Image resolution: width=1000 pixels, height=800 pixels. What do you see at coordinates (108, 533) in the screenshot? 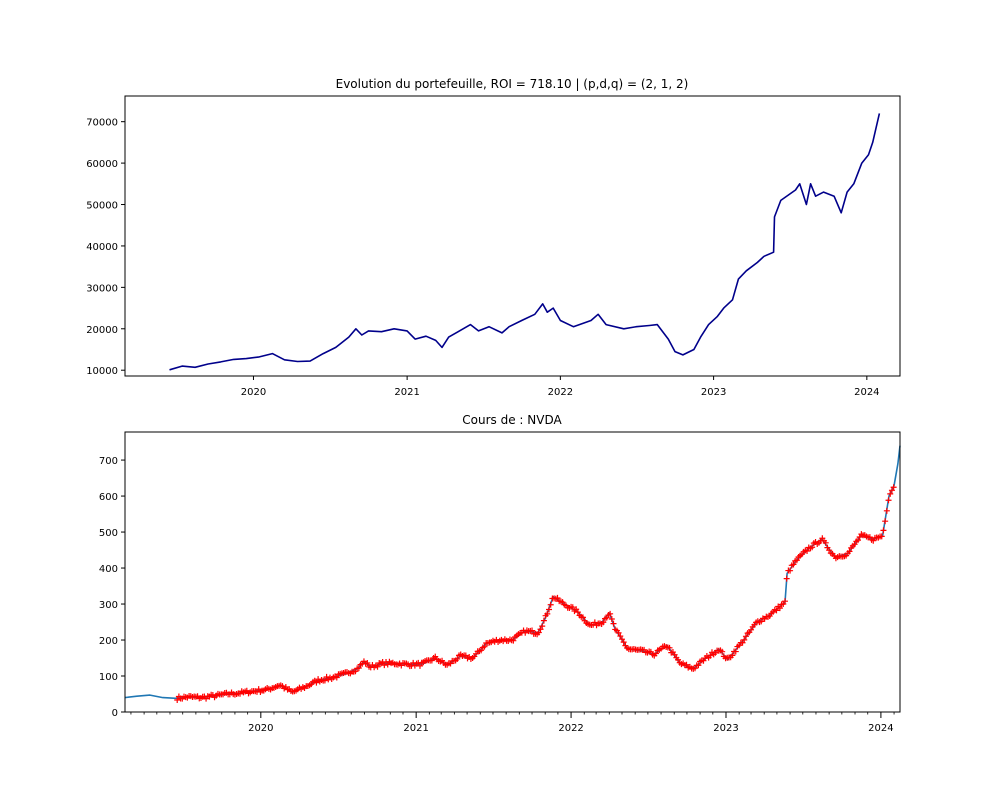
I see `y-tick-label: 500` at bounding box center [108, 533].